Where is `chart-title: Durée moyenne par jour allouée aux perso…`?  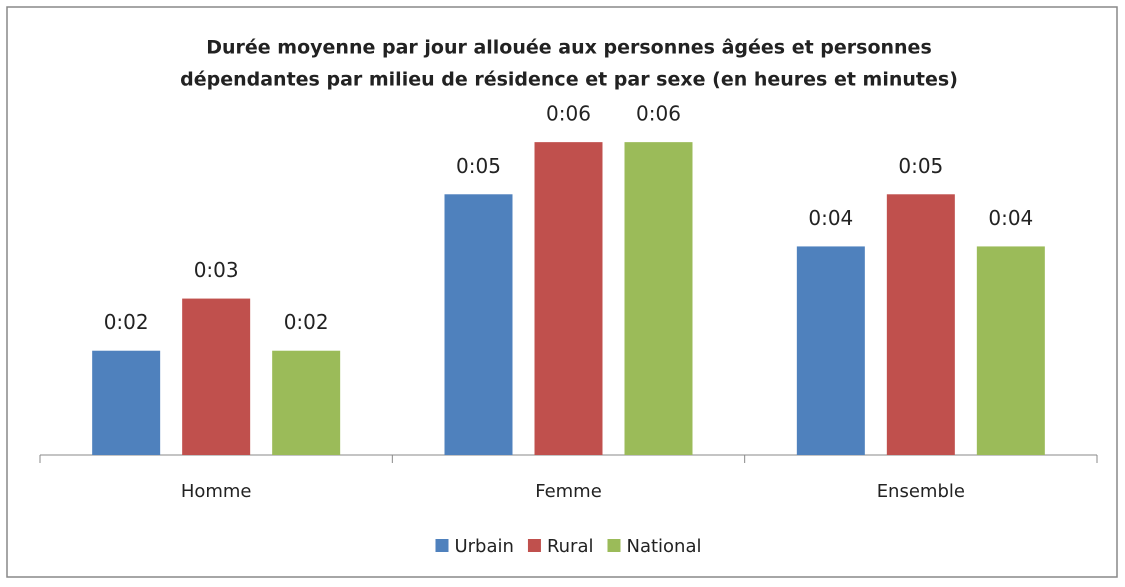
chart-title: Durée moyenne par jour allouée aux perso… is located at coordinates (569, 48).